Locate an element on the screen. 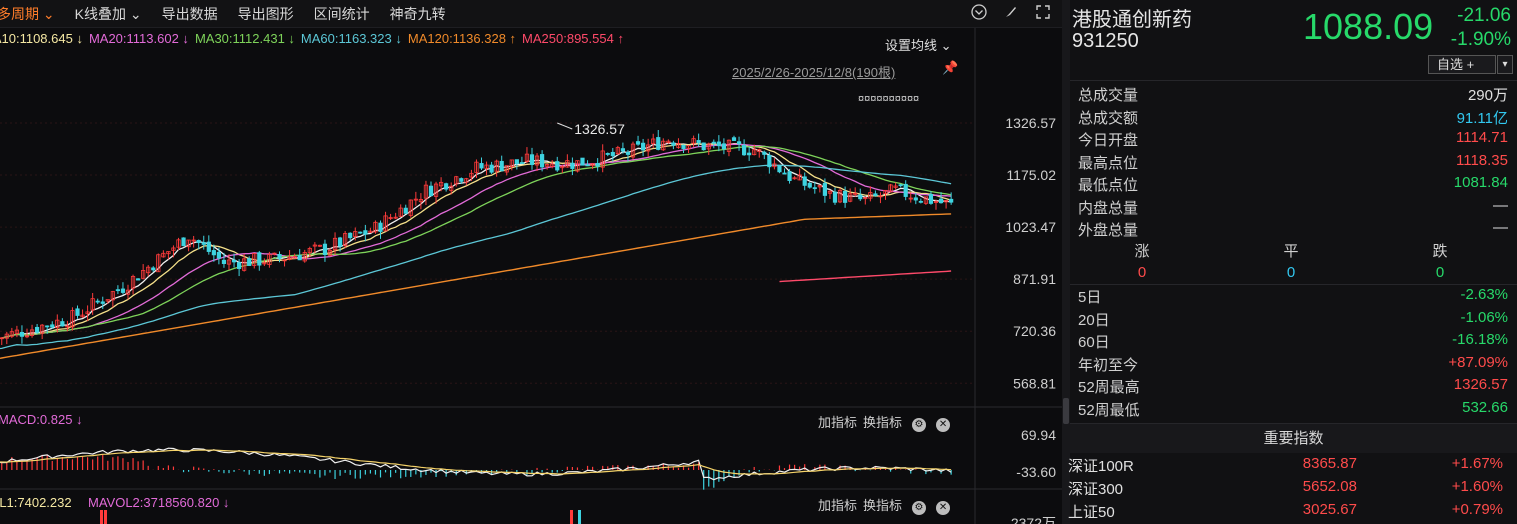 The width and height of the screenshot is (1517, 524). watchlist-dropdown-icon: ▾ is located at coordinates (1505, 64).